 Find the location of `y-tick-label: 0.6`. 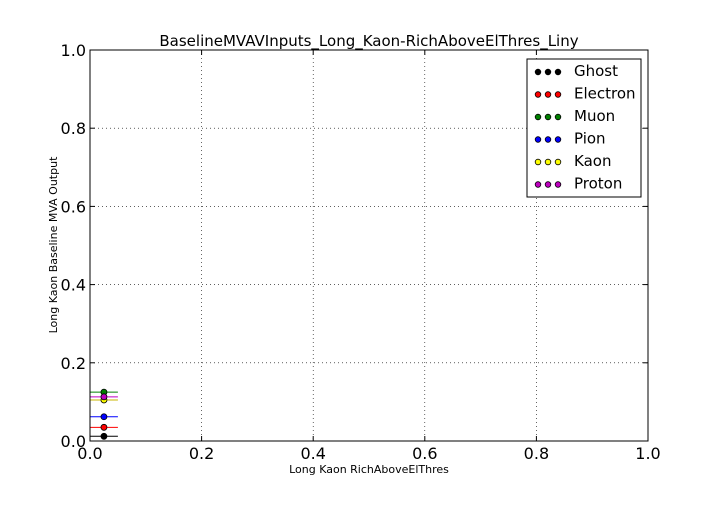

y-tick-label: 0.6 is located at coordinates (73, 206).